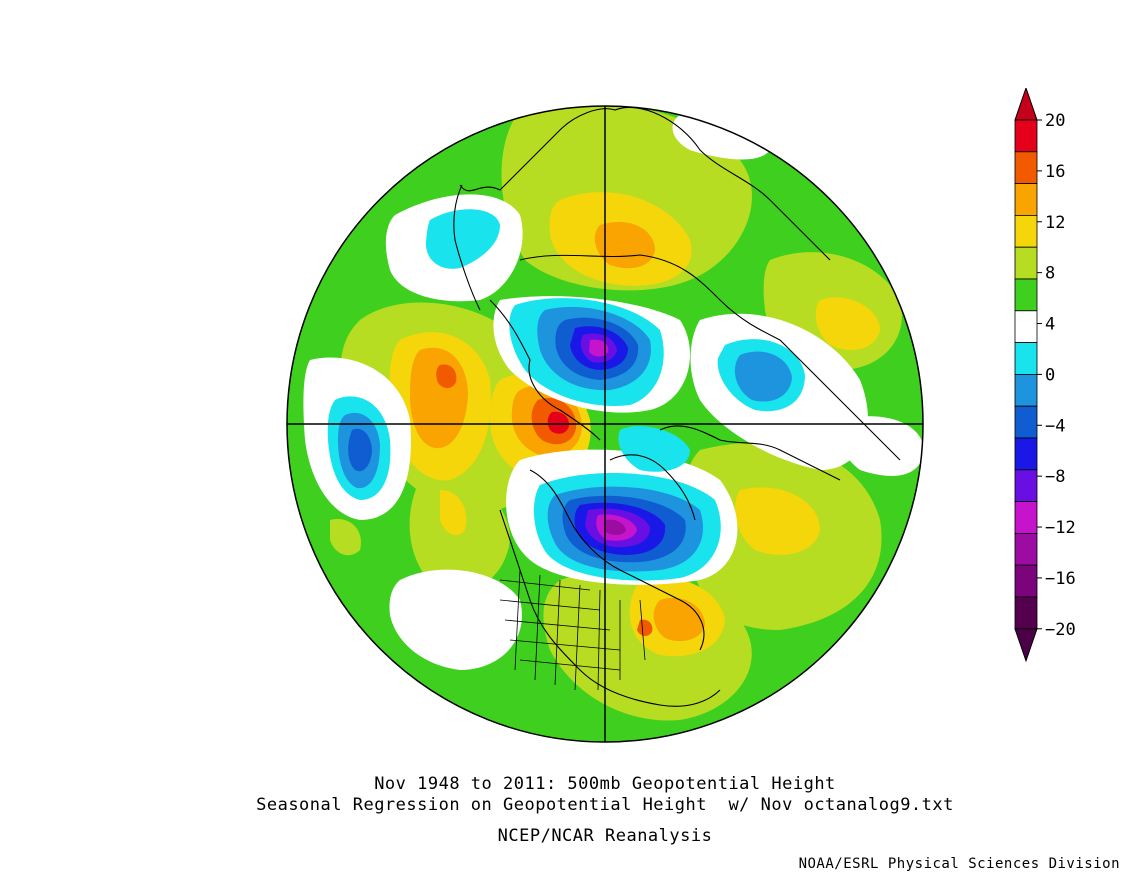  What do you see at coordinates (544, 500) in the screenshot?
I see `anomaly-fields-positive-strong` at bounding box center [544, 500].